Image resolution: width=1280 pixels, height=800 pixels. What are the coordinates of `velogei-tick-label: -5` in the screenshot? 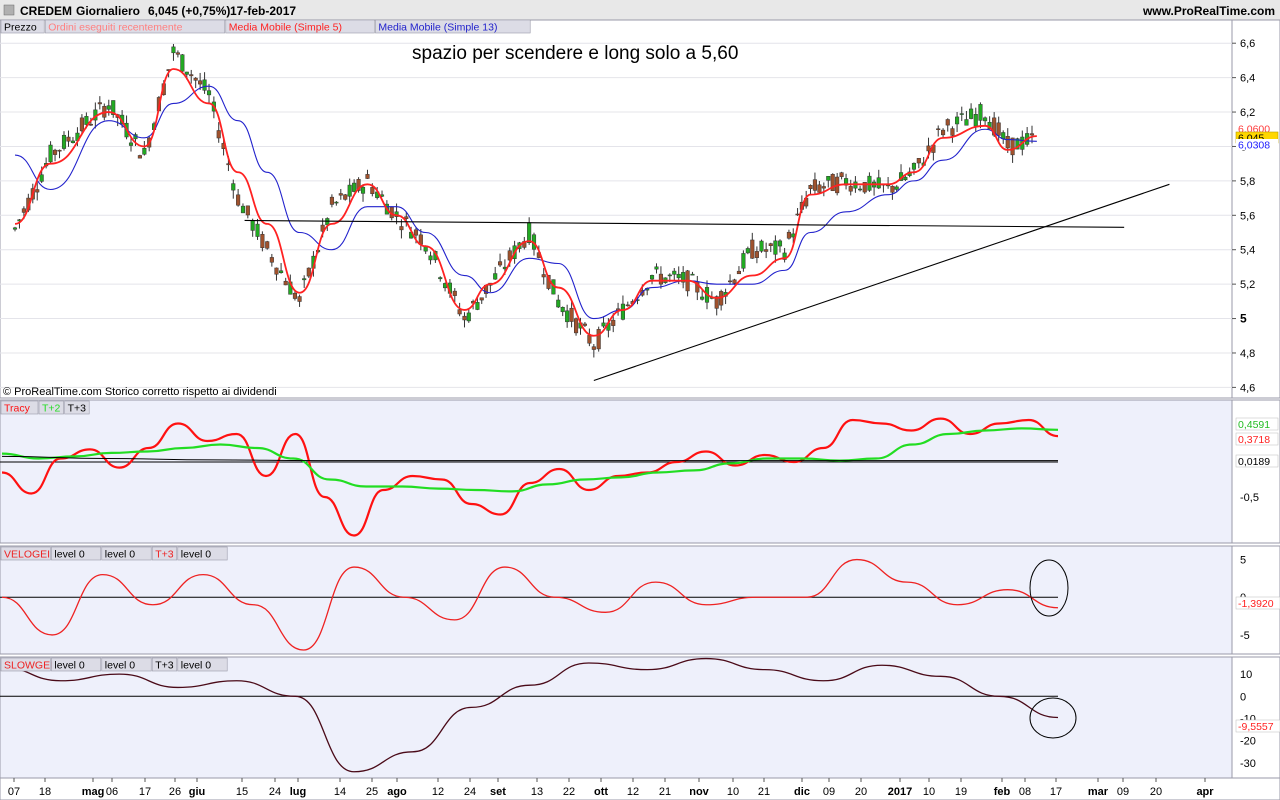 It's located at (1245, 636).